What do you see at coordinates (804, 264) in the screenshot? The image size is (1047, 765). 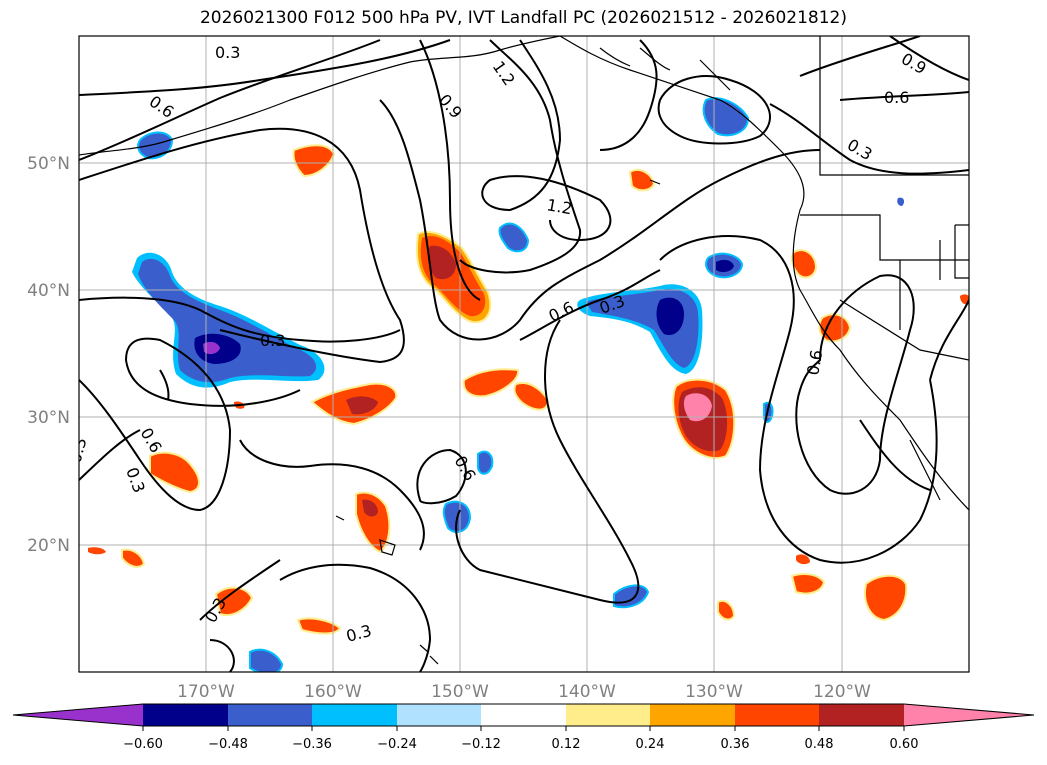 I see `pos-area-coast1` at bounding box center [804, 264].